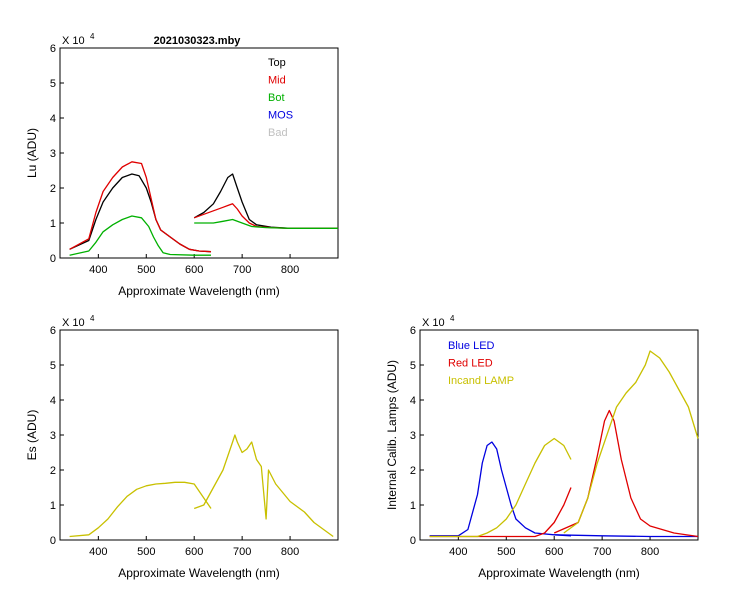 The image size is (750, 600). Describe the element at coordinates (277, 81) in the screenshot. I see `legend-entry-mid: Mid` at that location.